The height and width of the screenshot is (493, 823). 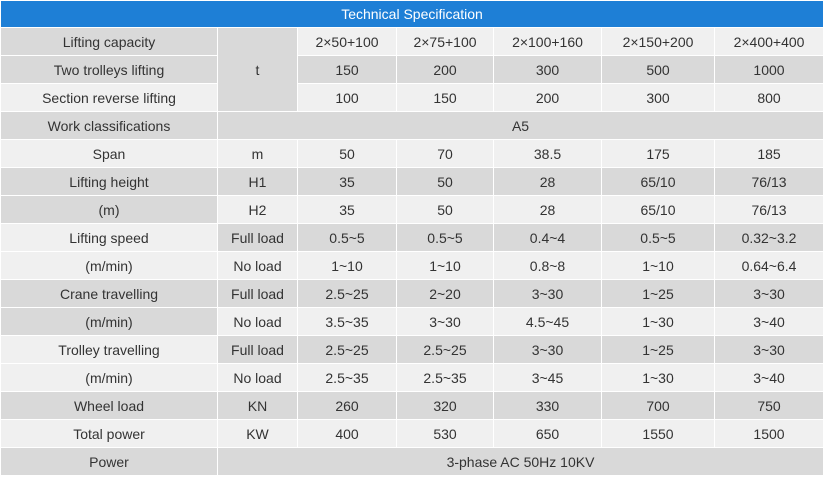 What do you see at coordinates (347, 433) in the screenshot?
I see `value-cell: 400` at bounding box center [347, 433].